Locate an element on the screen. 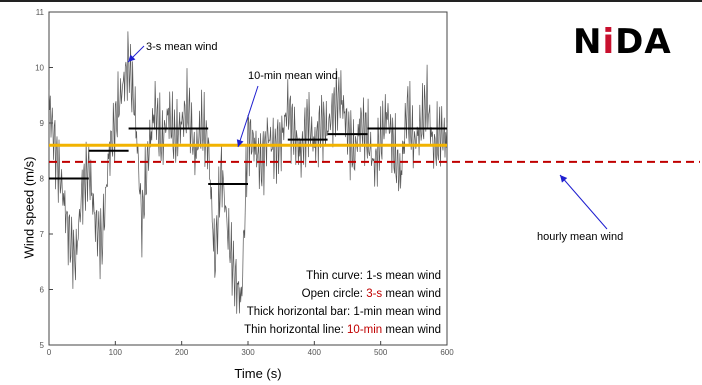 The width and height of the screenshot is (702, 385). one-minute-bars is located at coordinates (248, 156).